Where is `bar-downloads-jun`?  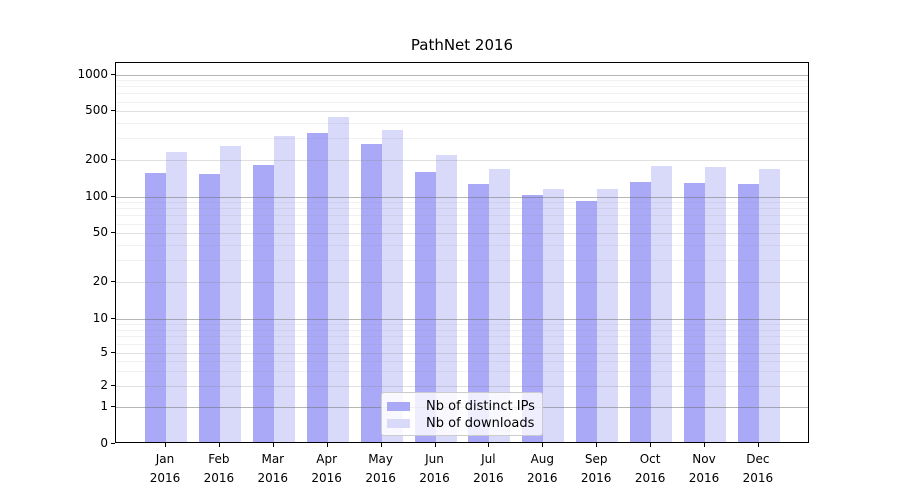 bar-downloads-jun is located at coordinates (446, 298).